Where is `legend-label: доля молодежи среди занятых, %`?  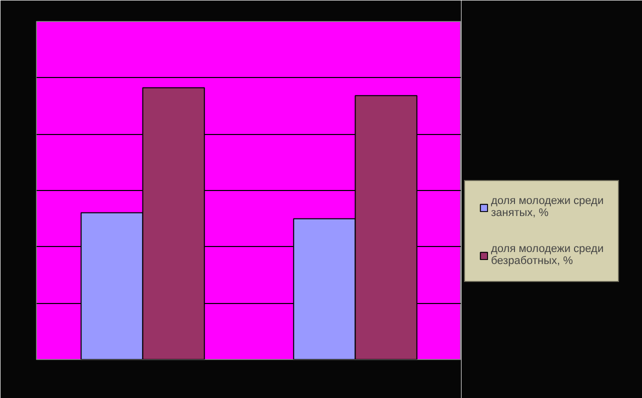 legend-label: доля молодежи среди занятых, % is located at coordinates (547, 207).